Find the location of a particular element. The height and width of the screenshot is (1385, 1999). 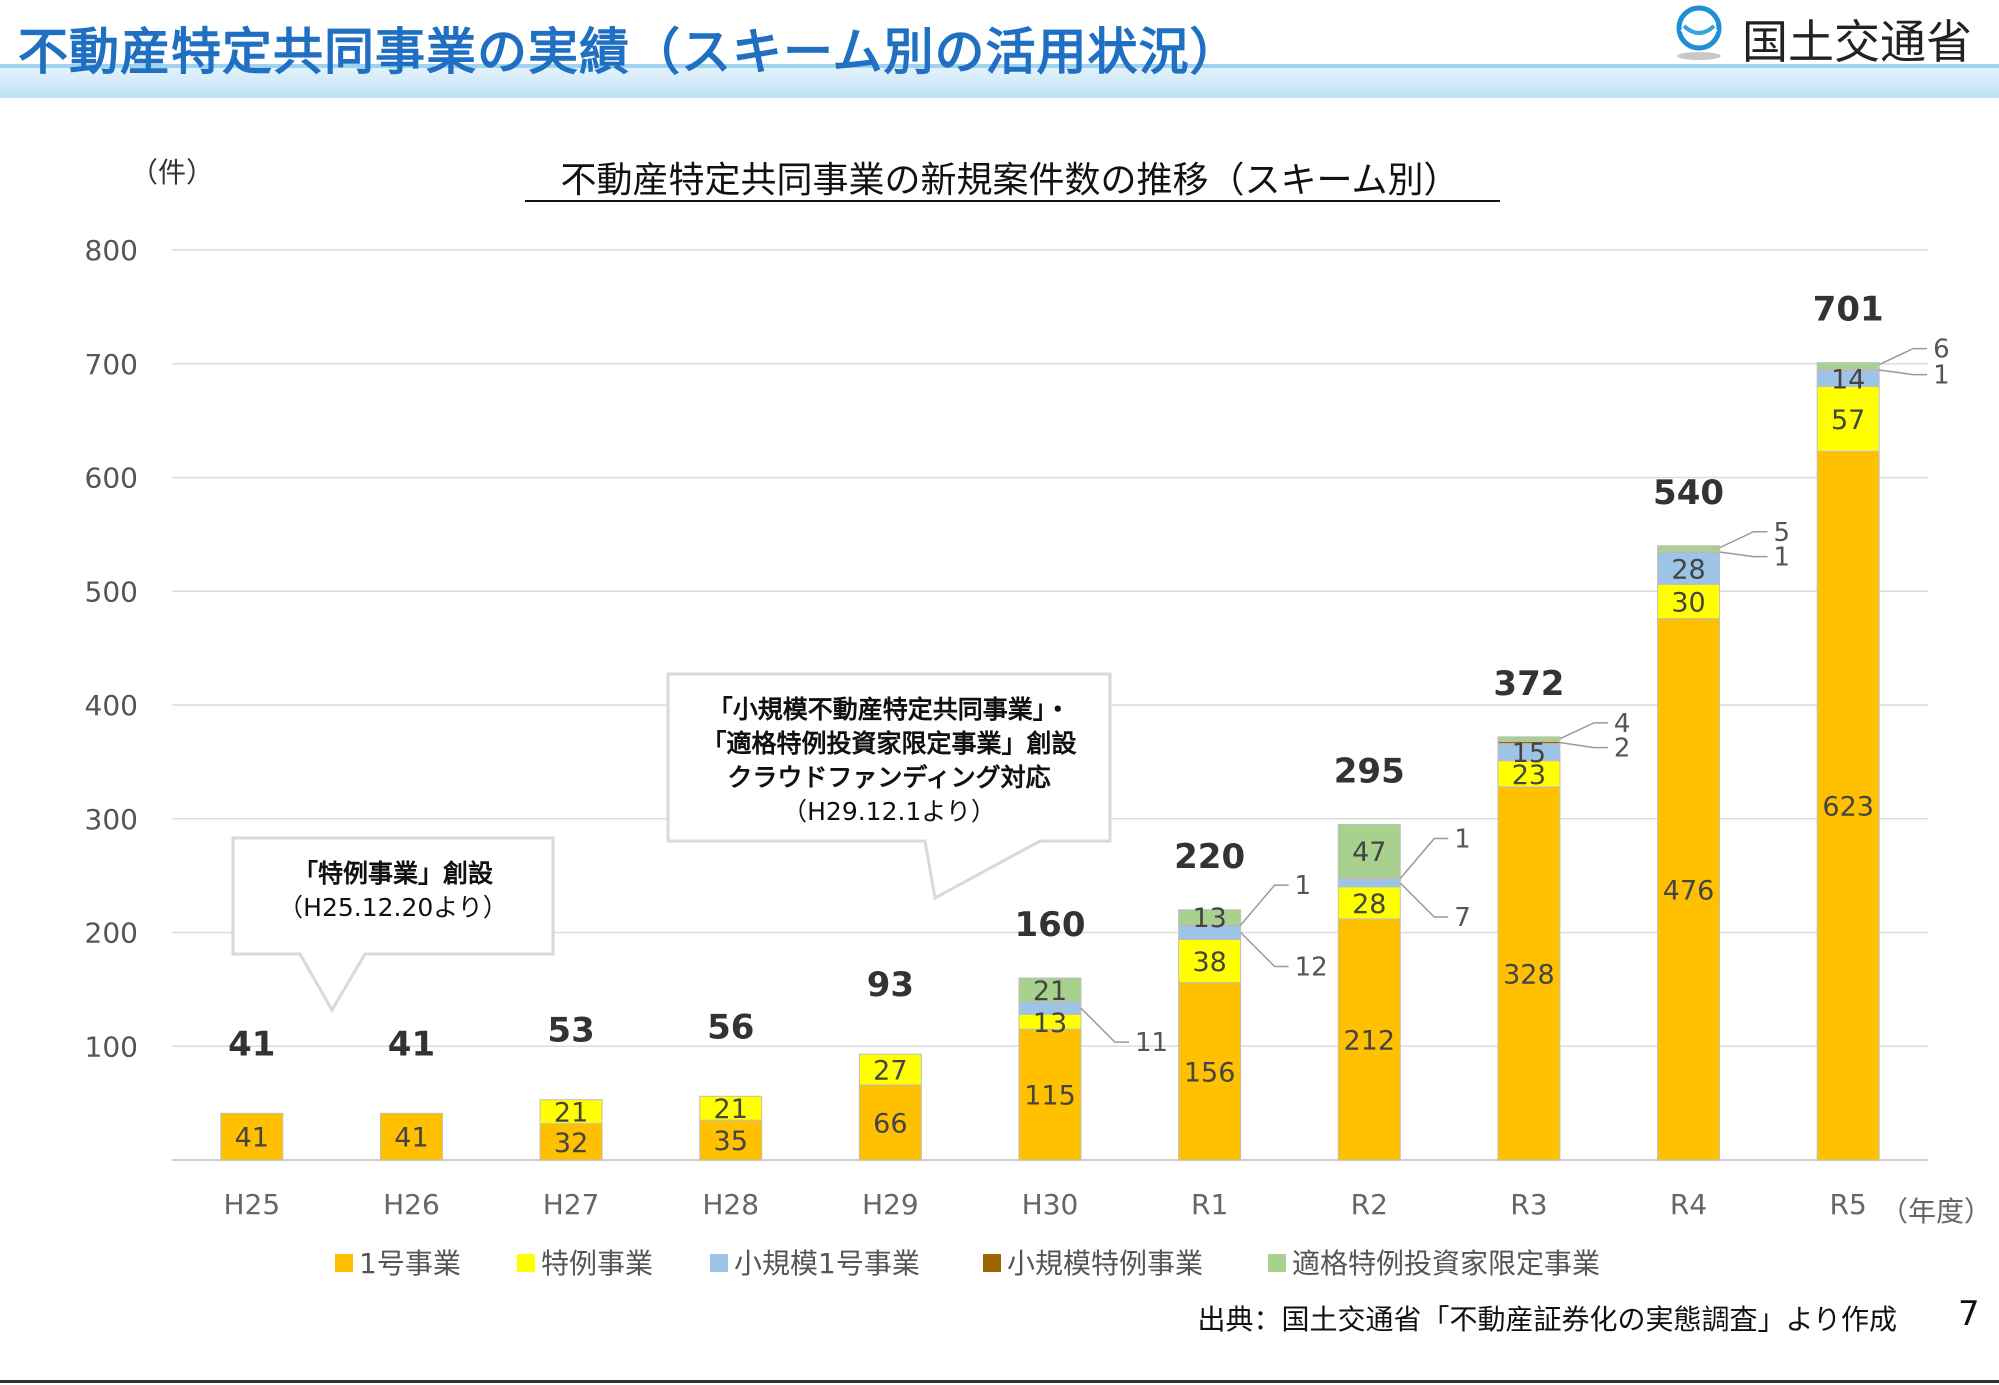

x-tick-label: R5 is located at coordinates (1848, 1204).